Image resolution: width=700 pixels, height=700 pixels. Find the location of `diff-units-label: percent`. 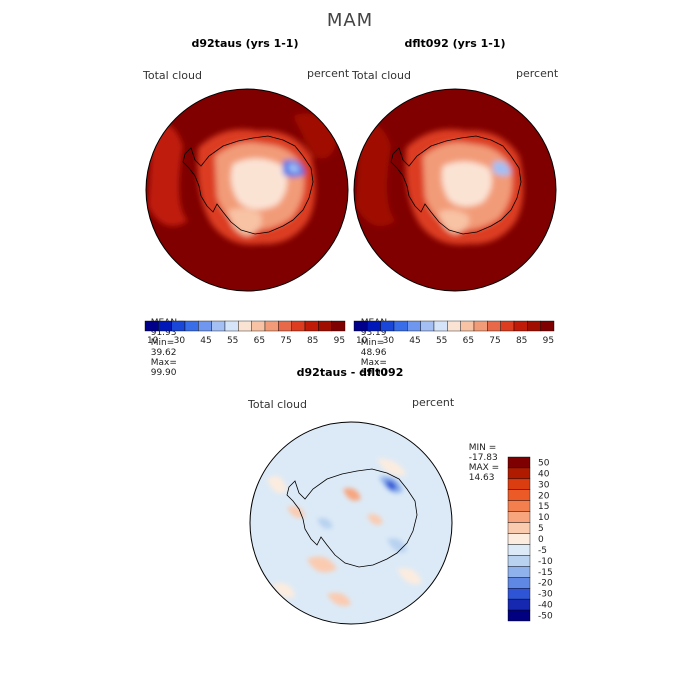

diff-units-label: percent is located at coordinates (433, 402).